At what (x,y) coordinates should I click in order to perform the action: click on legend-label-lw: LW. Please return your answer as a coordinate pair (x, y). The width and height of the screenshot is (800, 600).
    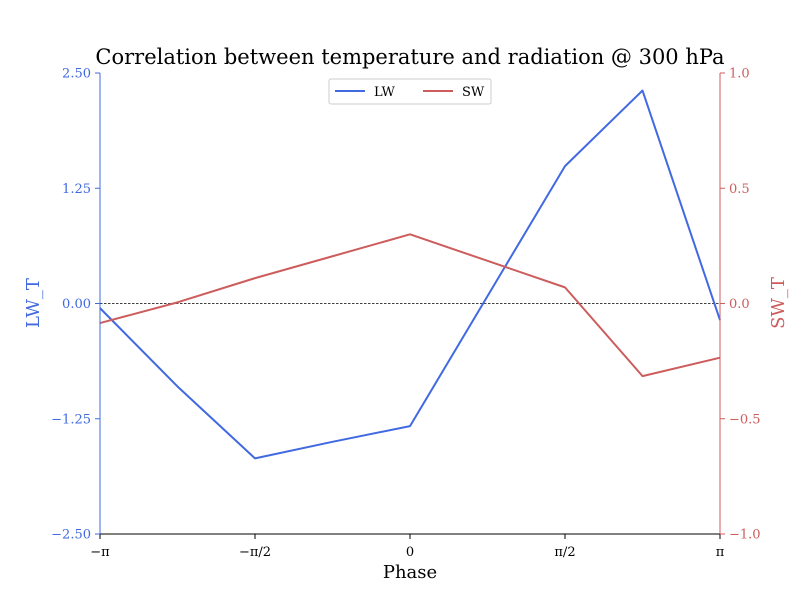
    Looking at the image, I should click on (385, 92).